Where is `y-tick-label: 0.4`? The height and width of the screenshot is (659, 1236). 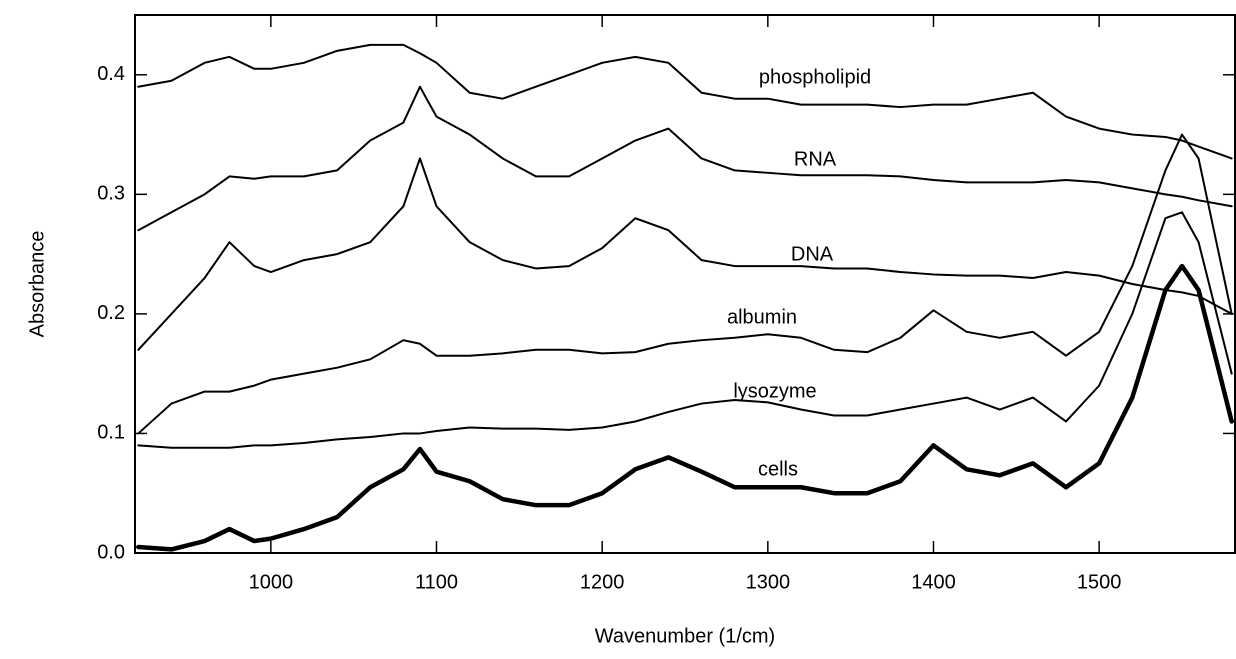
y-tick-label: 0.4 is located at coordinates (111, 74).